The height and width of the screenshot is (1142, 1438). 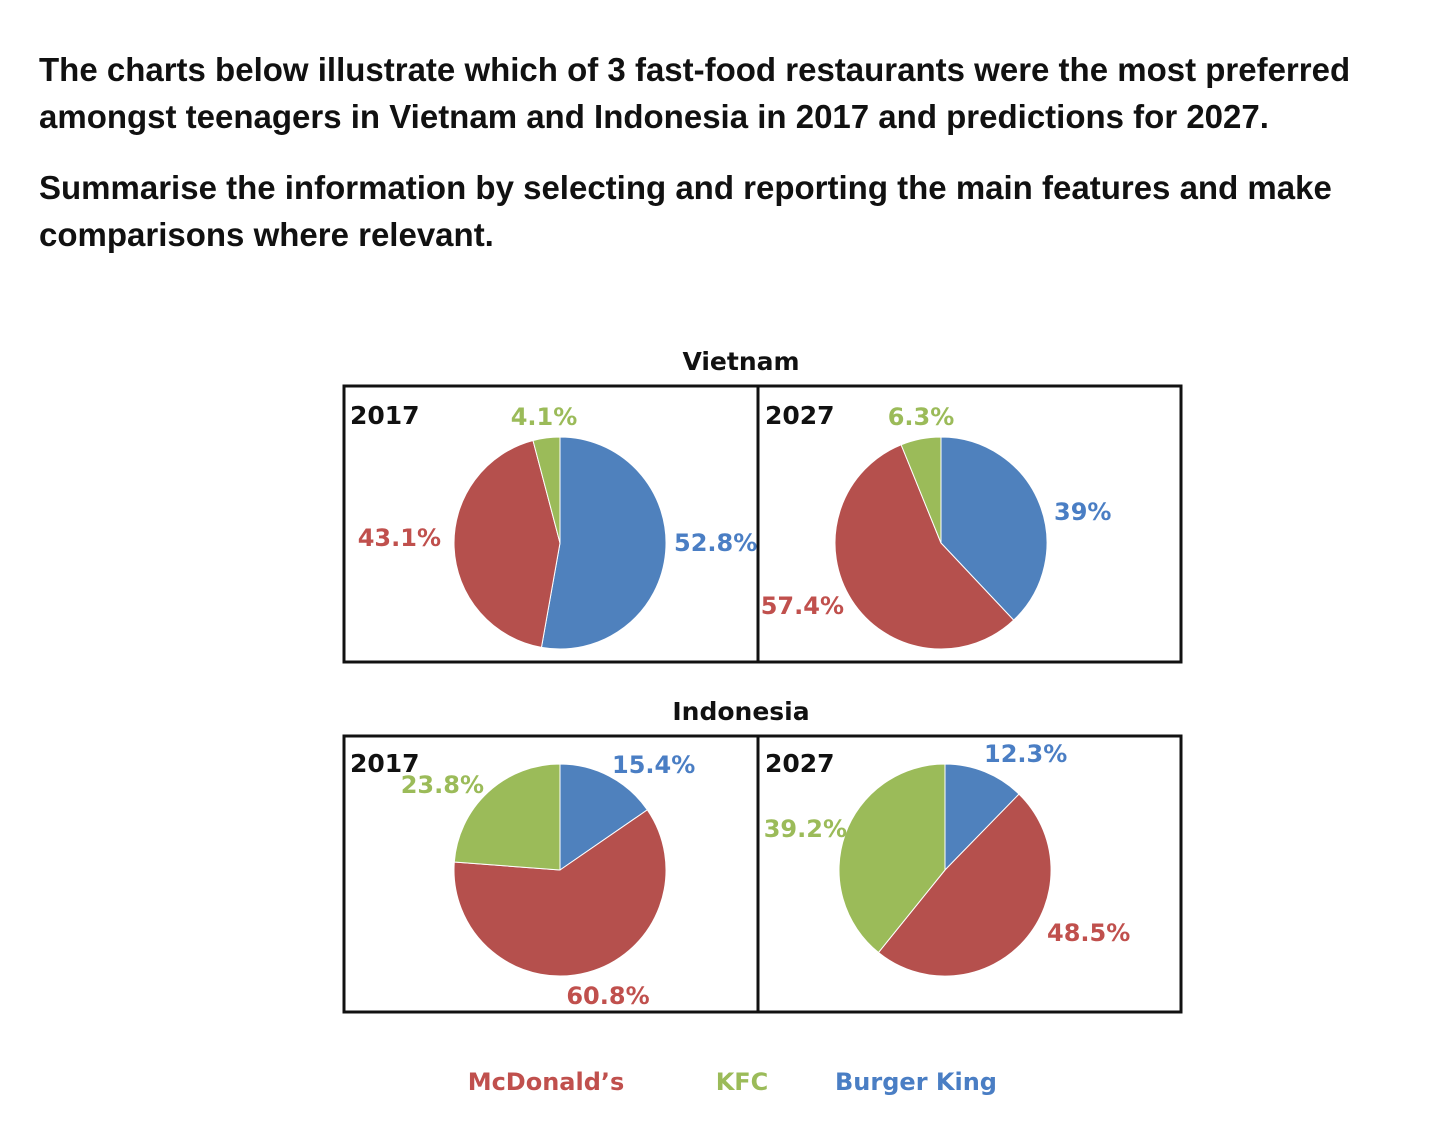 I want to click on legend-item-mcdonald-s: McDonald’s, so click(x=546, y=1082).